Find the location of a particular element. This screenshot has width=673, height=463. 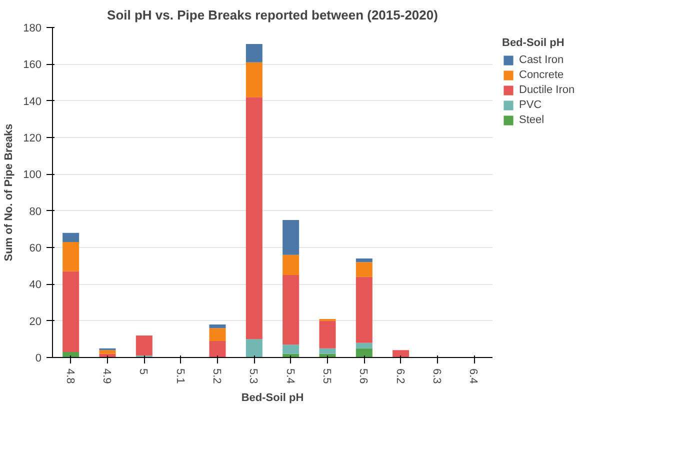

y-tick-label: 160 is located at coordinates (32, 65).